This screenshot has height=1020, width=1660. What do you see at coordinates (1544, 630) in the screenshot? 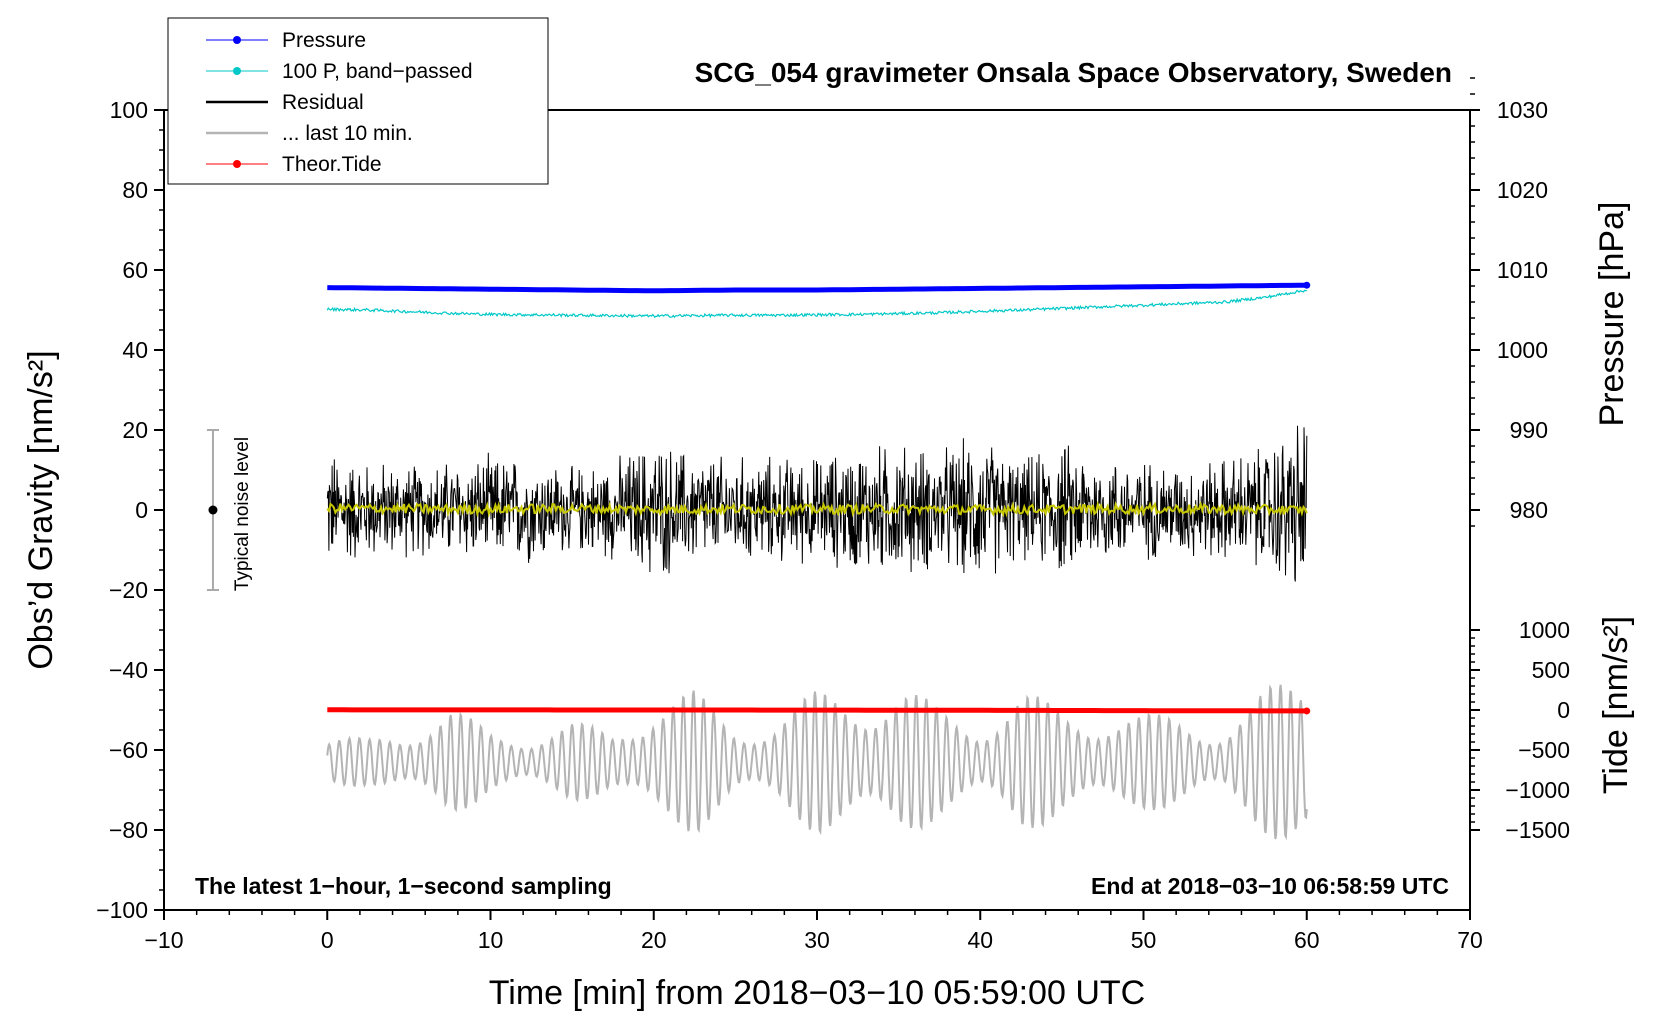
I see `tide-tick-label: 1000` at bounding box center [1544, 630].